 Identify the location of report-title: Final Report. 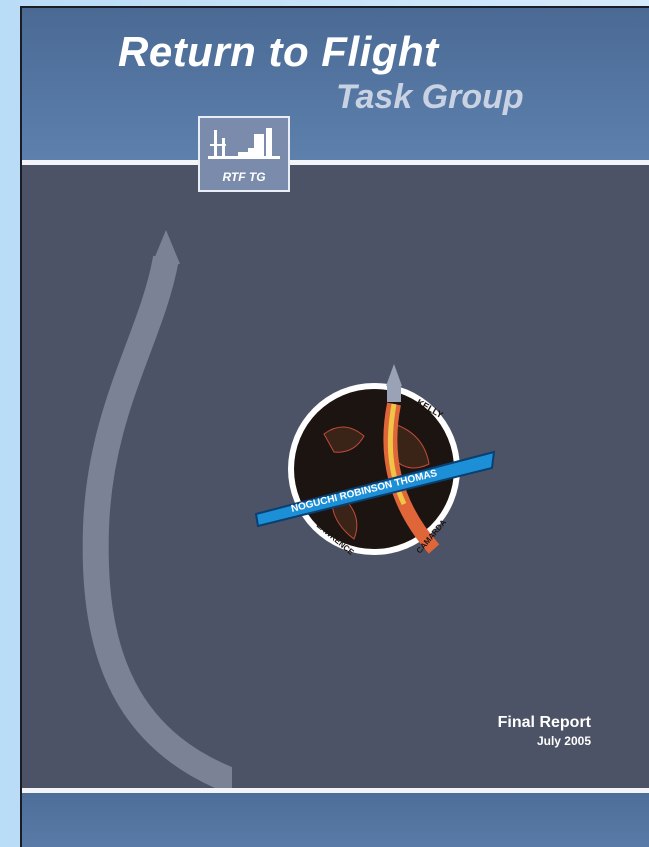
(544, 722).